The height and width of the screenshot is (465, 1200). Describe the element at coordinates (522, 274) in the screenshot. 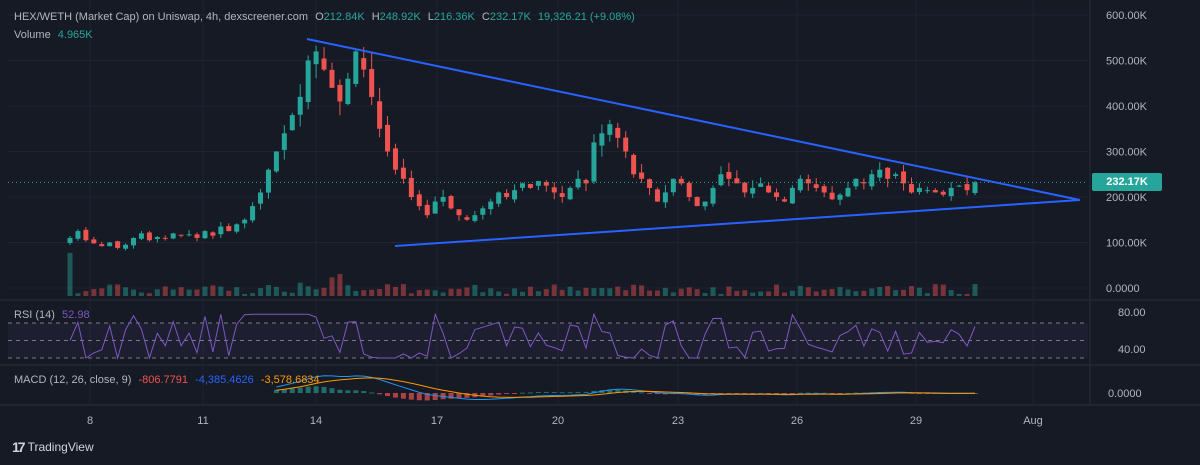

I see `volume-bars` at that location.